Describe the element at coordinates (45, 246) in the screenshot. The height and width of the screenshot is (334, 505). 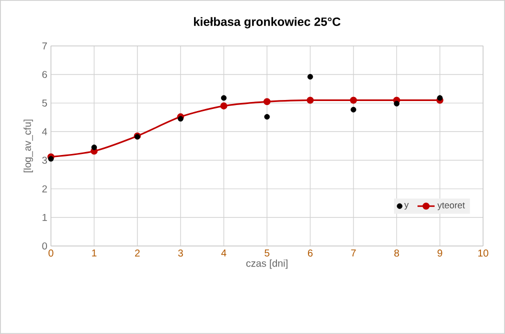
I see `y-tick-label: 0` at that location.